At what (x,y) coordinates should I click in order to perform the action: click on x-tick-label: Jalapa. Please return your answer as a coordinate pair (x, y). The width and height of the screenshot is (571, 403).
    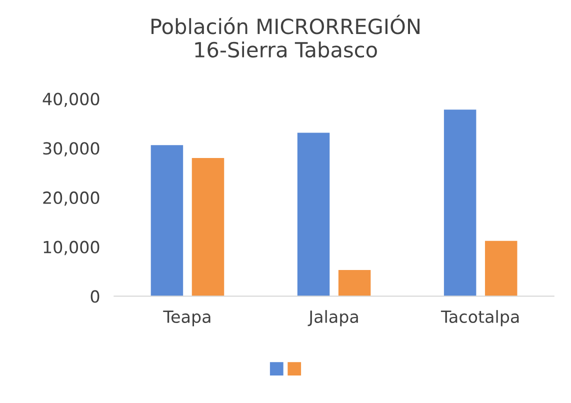
    Looking at the image, I should click on (333, 318).